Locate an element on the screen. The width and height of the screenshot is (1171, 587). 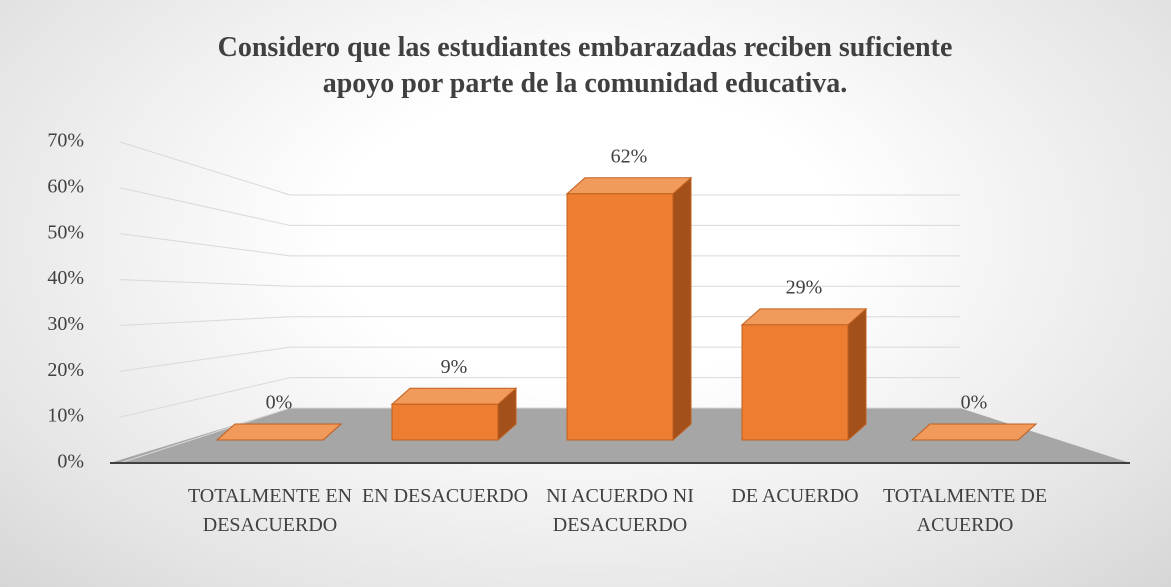
x-tick-label: DE ACUERDO is located at coordinates (795, 496).